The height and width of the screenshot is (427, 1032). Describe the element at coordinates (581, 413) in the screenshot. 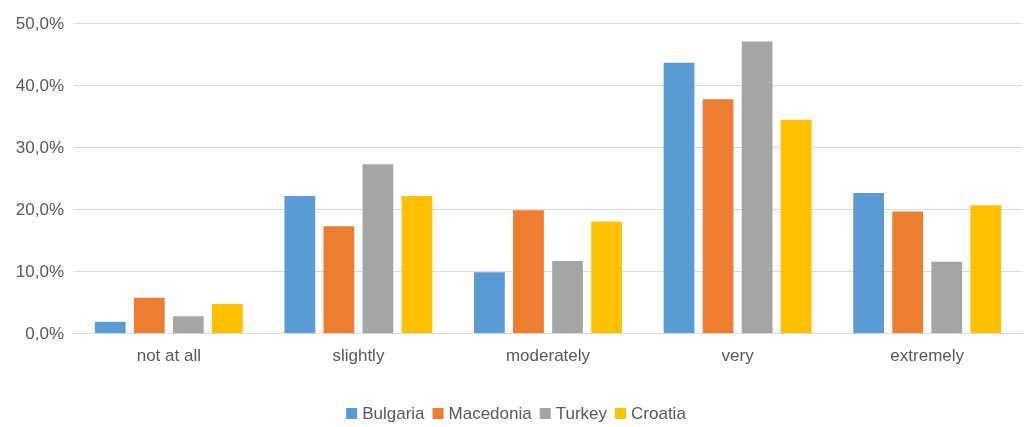

I see `legend-label: Turkey` at that location.